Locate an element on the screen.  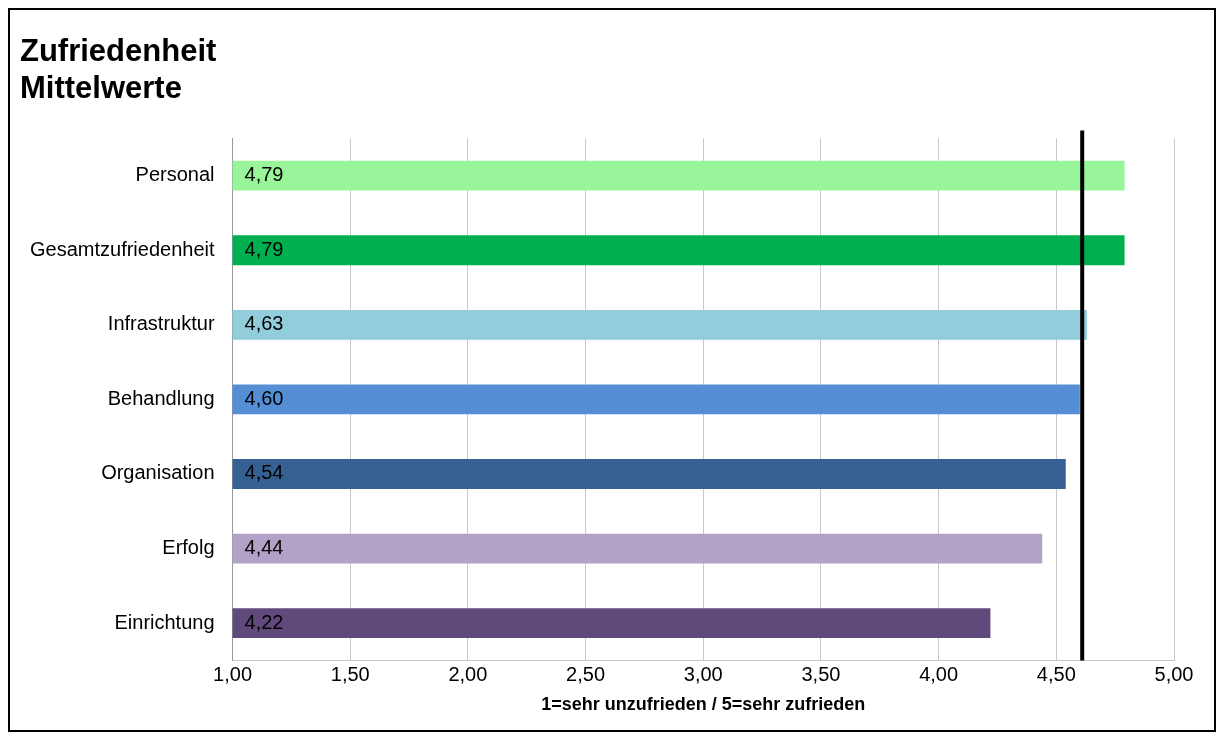
data-label: 4,54 is located at coordinates (264, 472).